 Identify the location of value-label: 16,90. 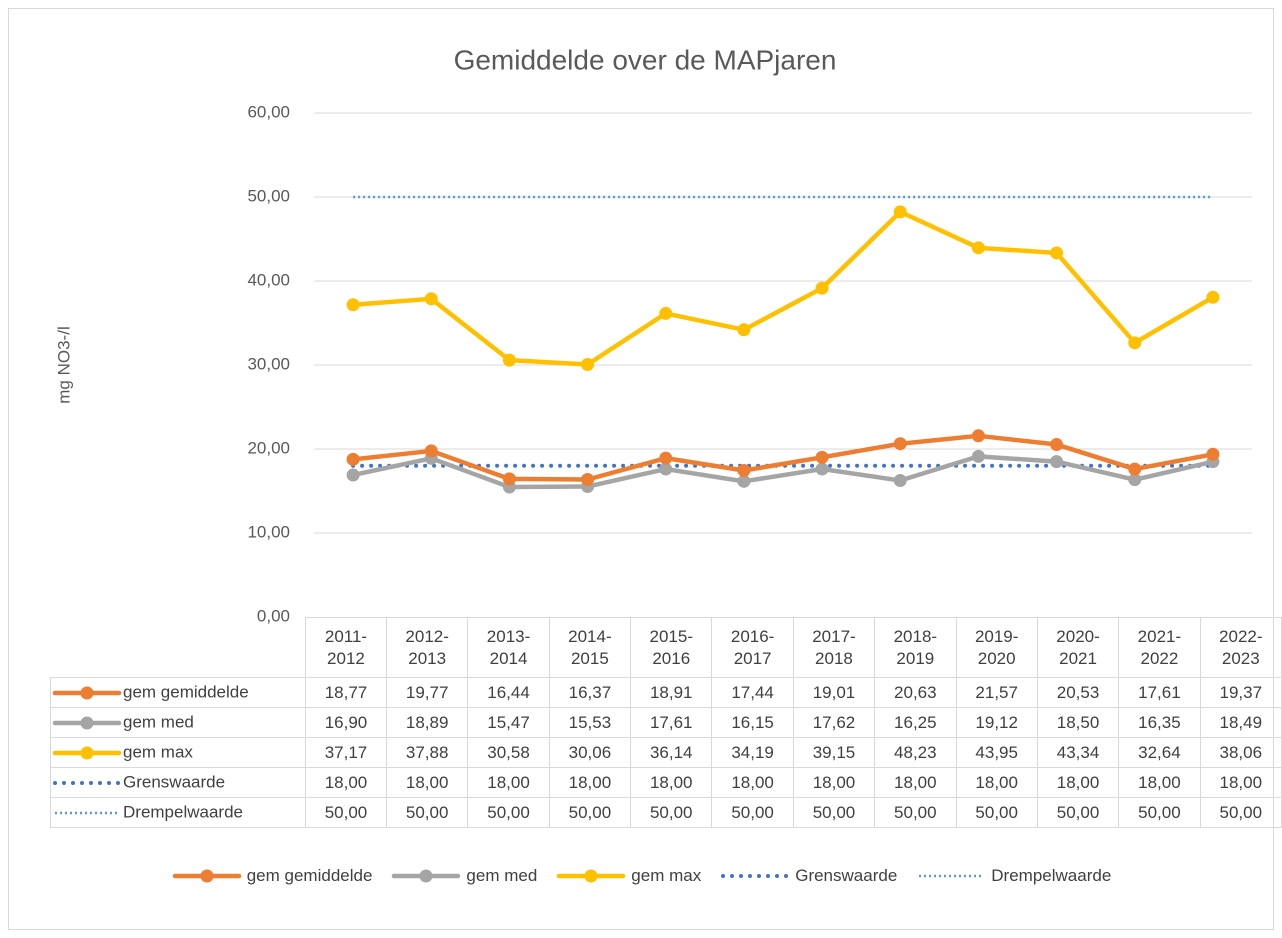
(345, 722).